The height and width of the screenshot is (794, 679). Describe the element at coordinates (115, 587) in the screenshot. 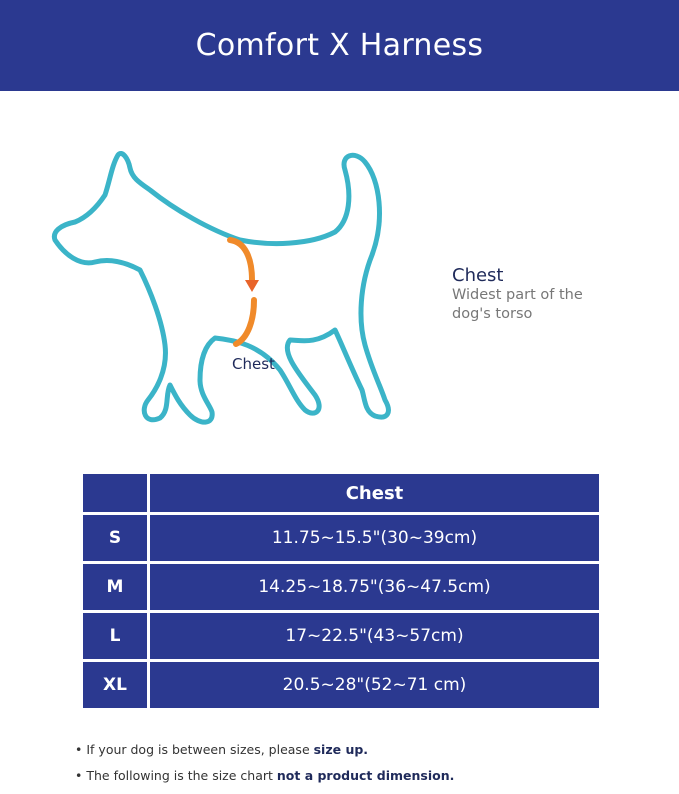

I see `size-cell: M` at that location.